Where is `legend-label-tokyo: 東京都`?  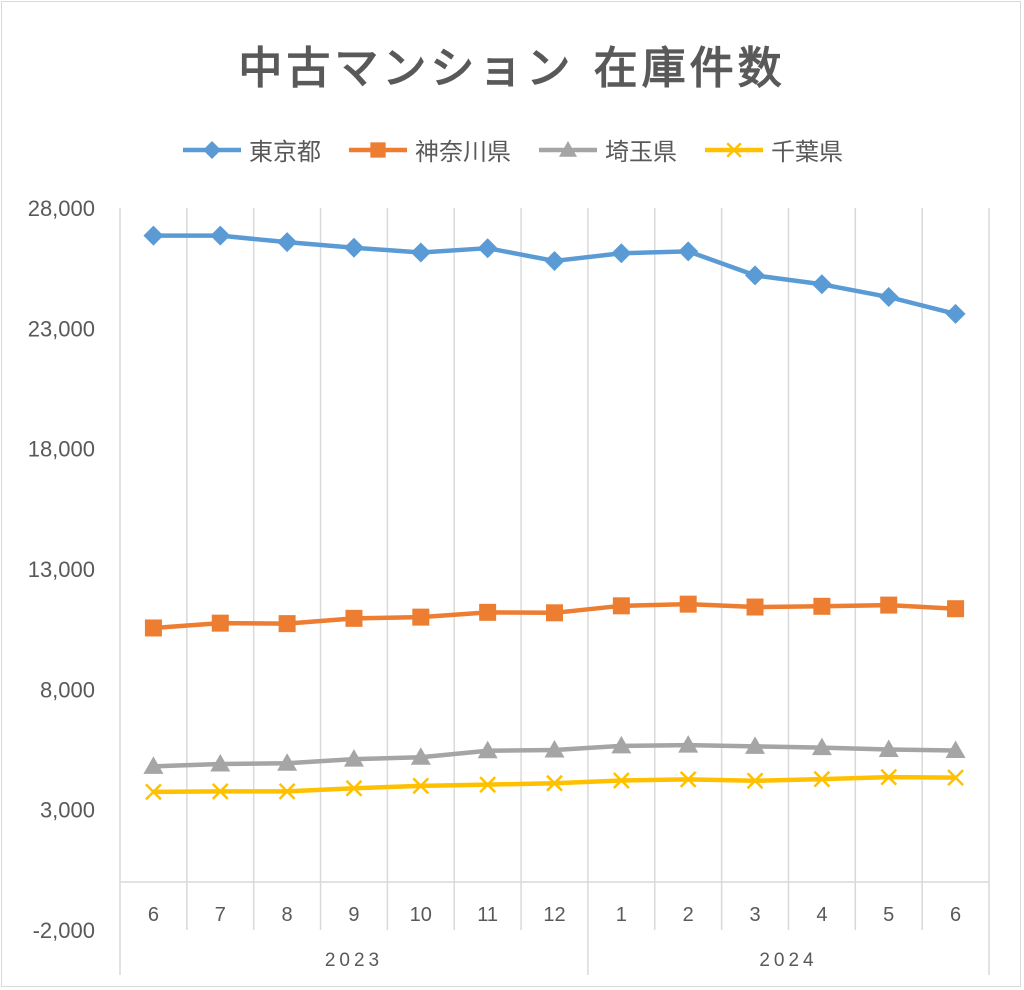
legend-label-tokyo: 東京都 is located at coordinates (285, 152).